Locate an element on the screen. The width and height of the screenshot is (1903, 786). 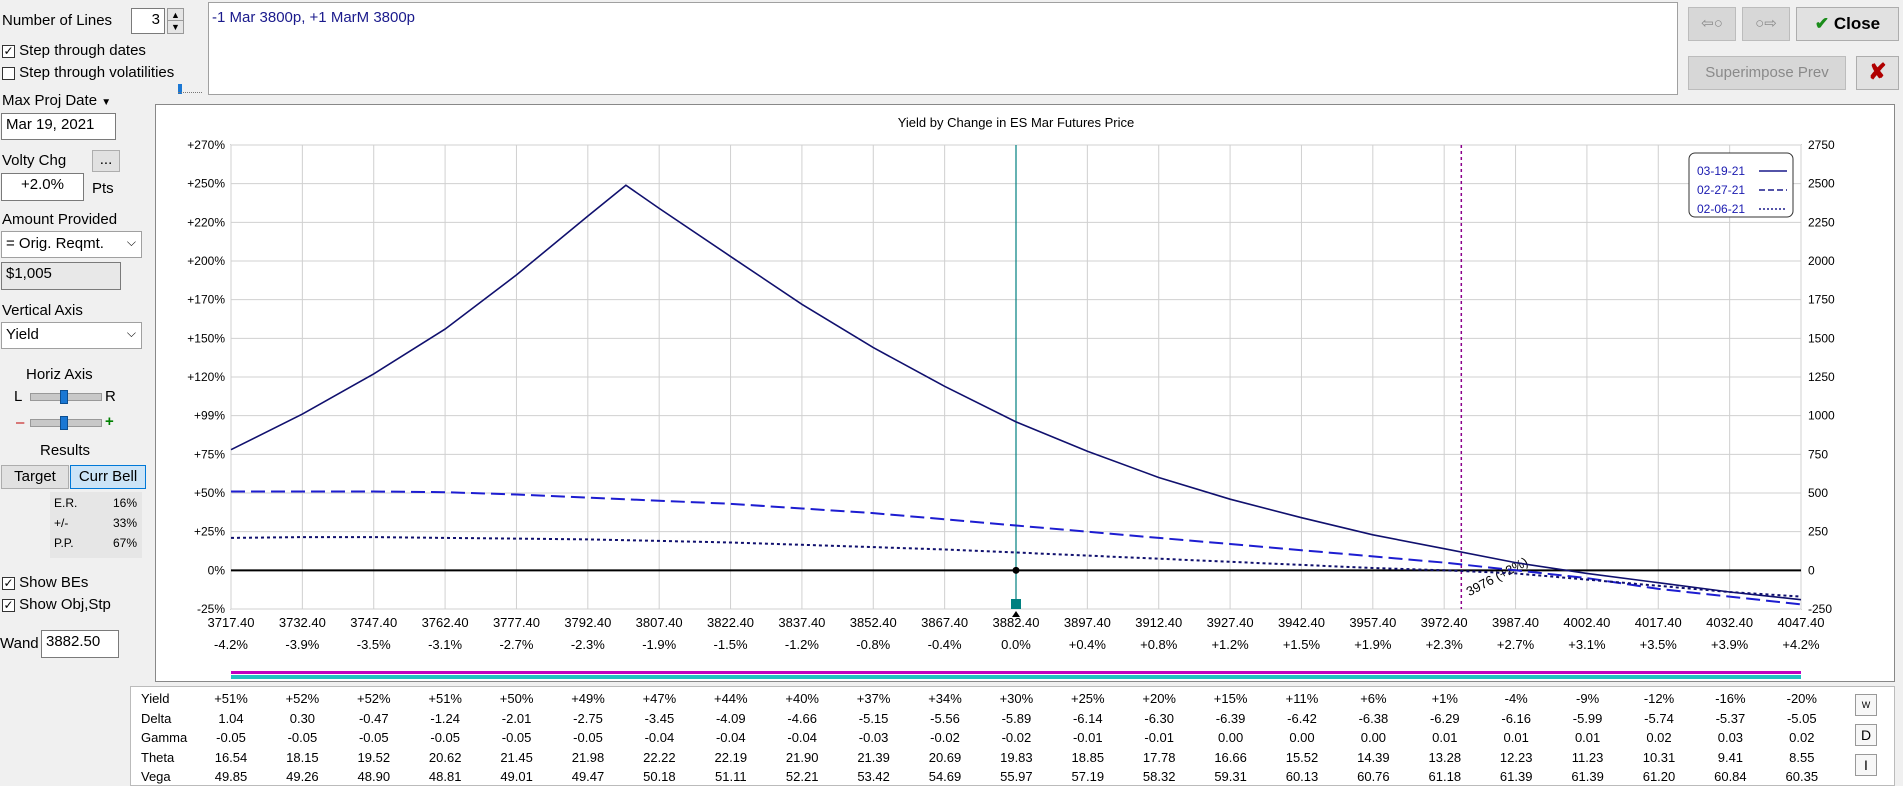
y-left-tick-label: +250% is located at coordinates (206, 184).